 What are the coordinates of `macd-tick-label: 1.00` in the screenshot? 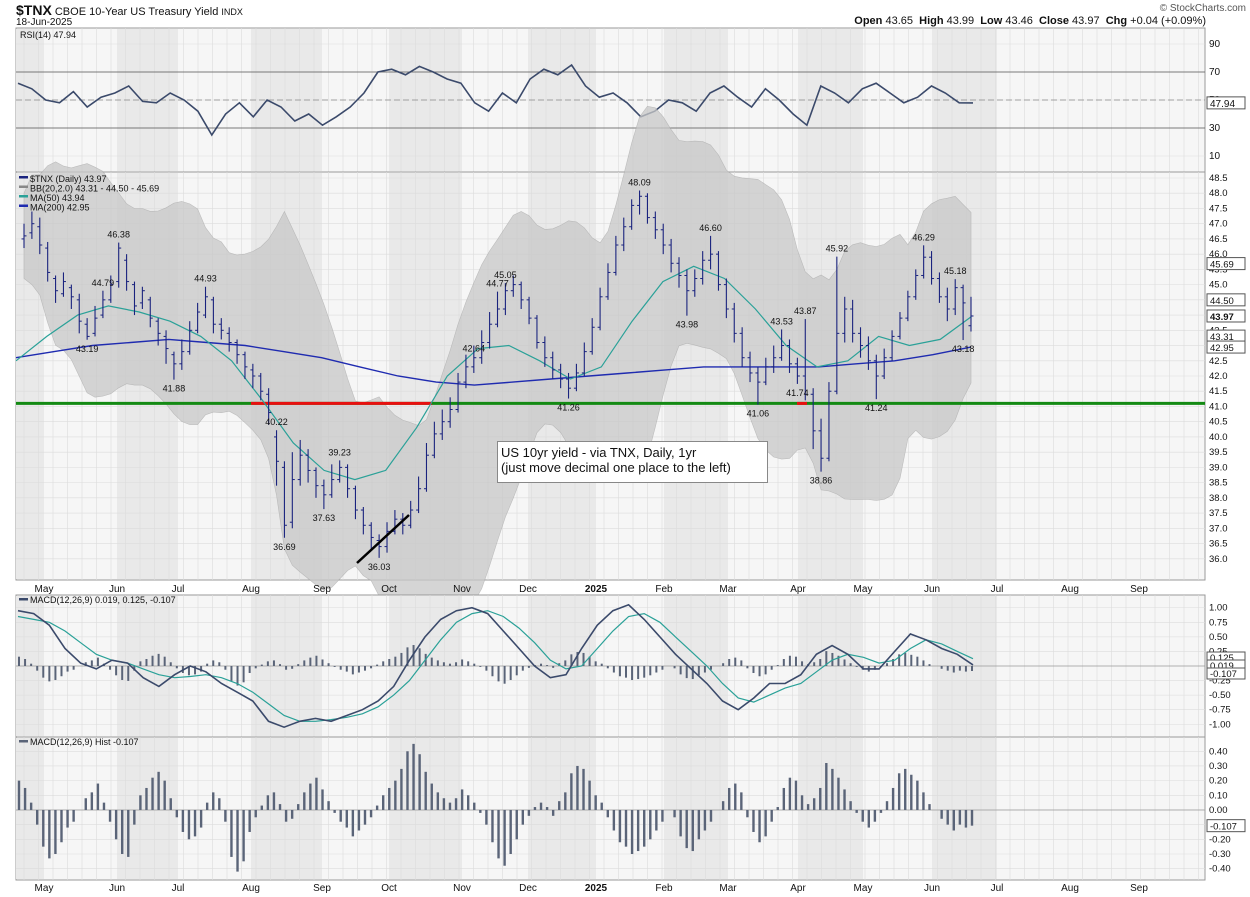 It's located at (1218, 608).